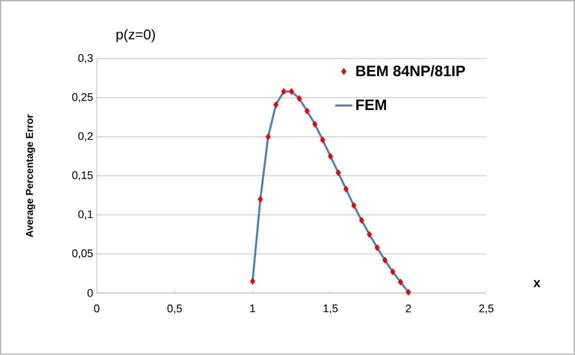 The height and width of the screenshot is (355, 575). What do you see at coordinates (253, 308) in the screenshot?
I see `x-tick-label: 1` at bounding box center [253, 308].